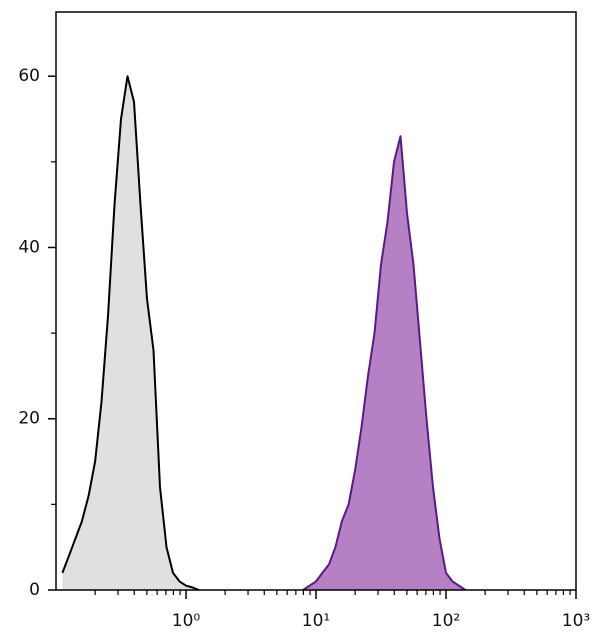 The height and width of the screenshot is (644, 600). What do you see at coordinates (576, 621) in the screenshot?
I see `x-tick-label: 10³` at bounding box center [576, 621].